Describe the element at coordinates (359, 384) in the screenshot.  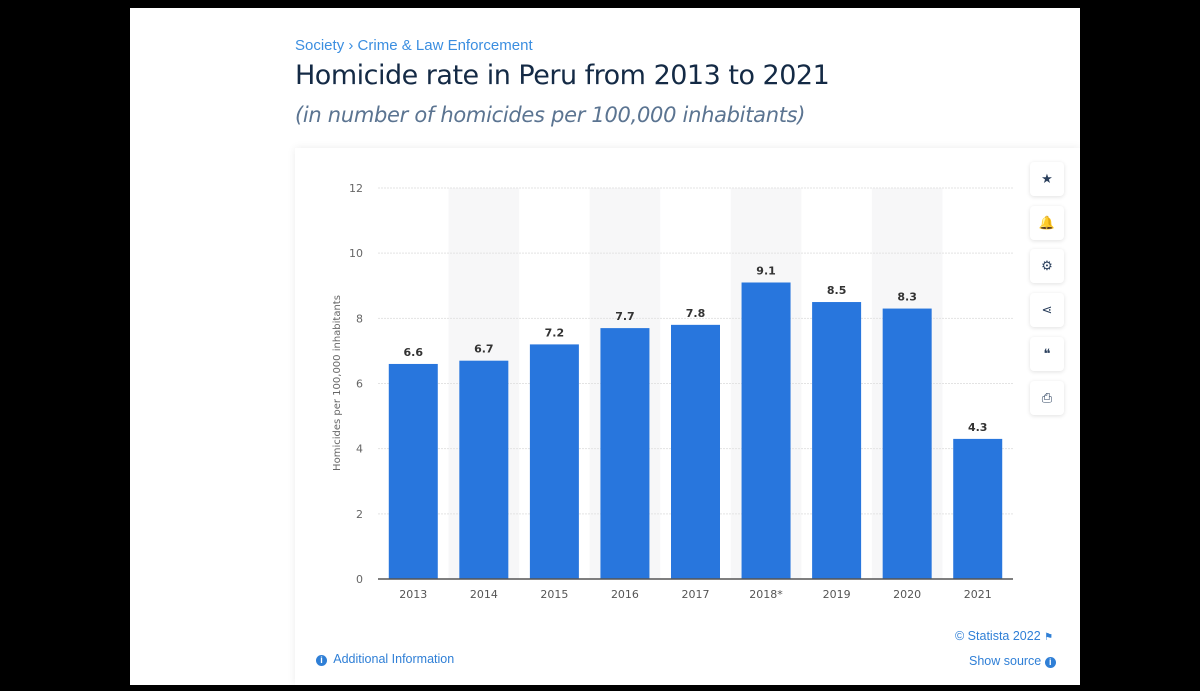
I see `y-tick-label: 6` at that location.